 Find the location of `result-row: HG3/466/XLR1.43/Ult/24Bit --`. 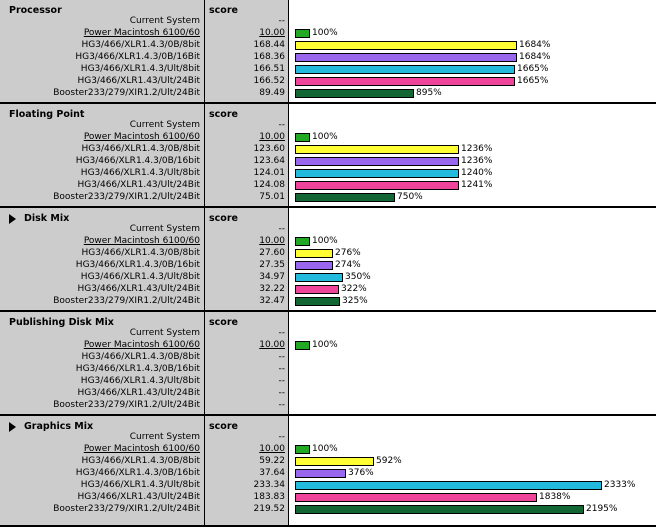

result-row: HG3/466/XLR1.43/Ult/24Bit -- is located at coordinates (328, 393).